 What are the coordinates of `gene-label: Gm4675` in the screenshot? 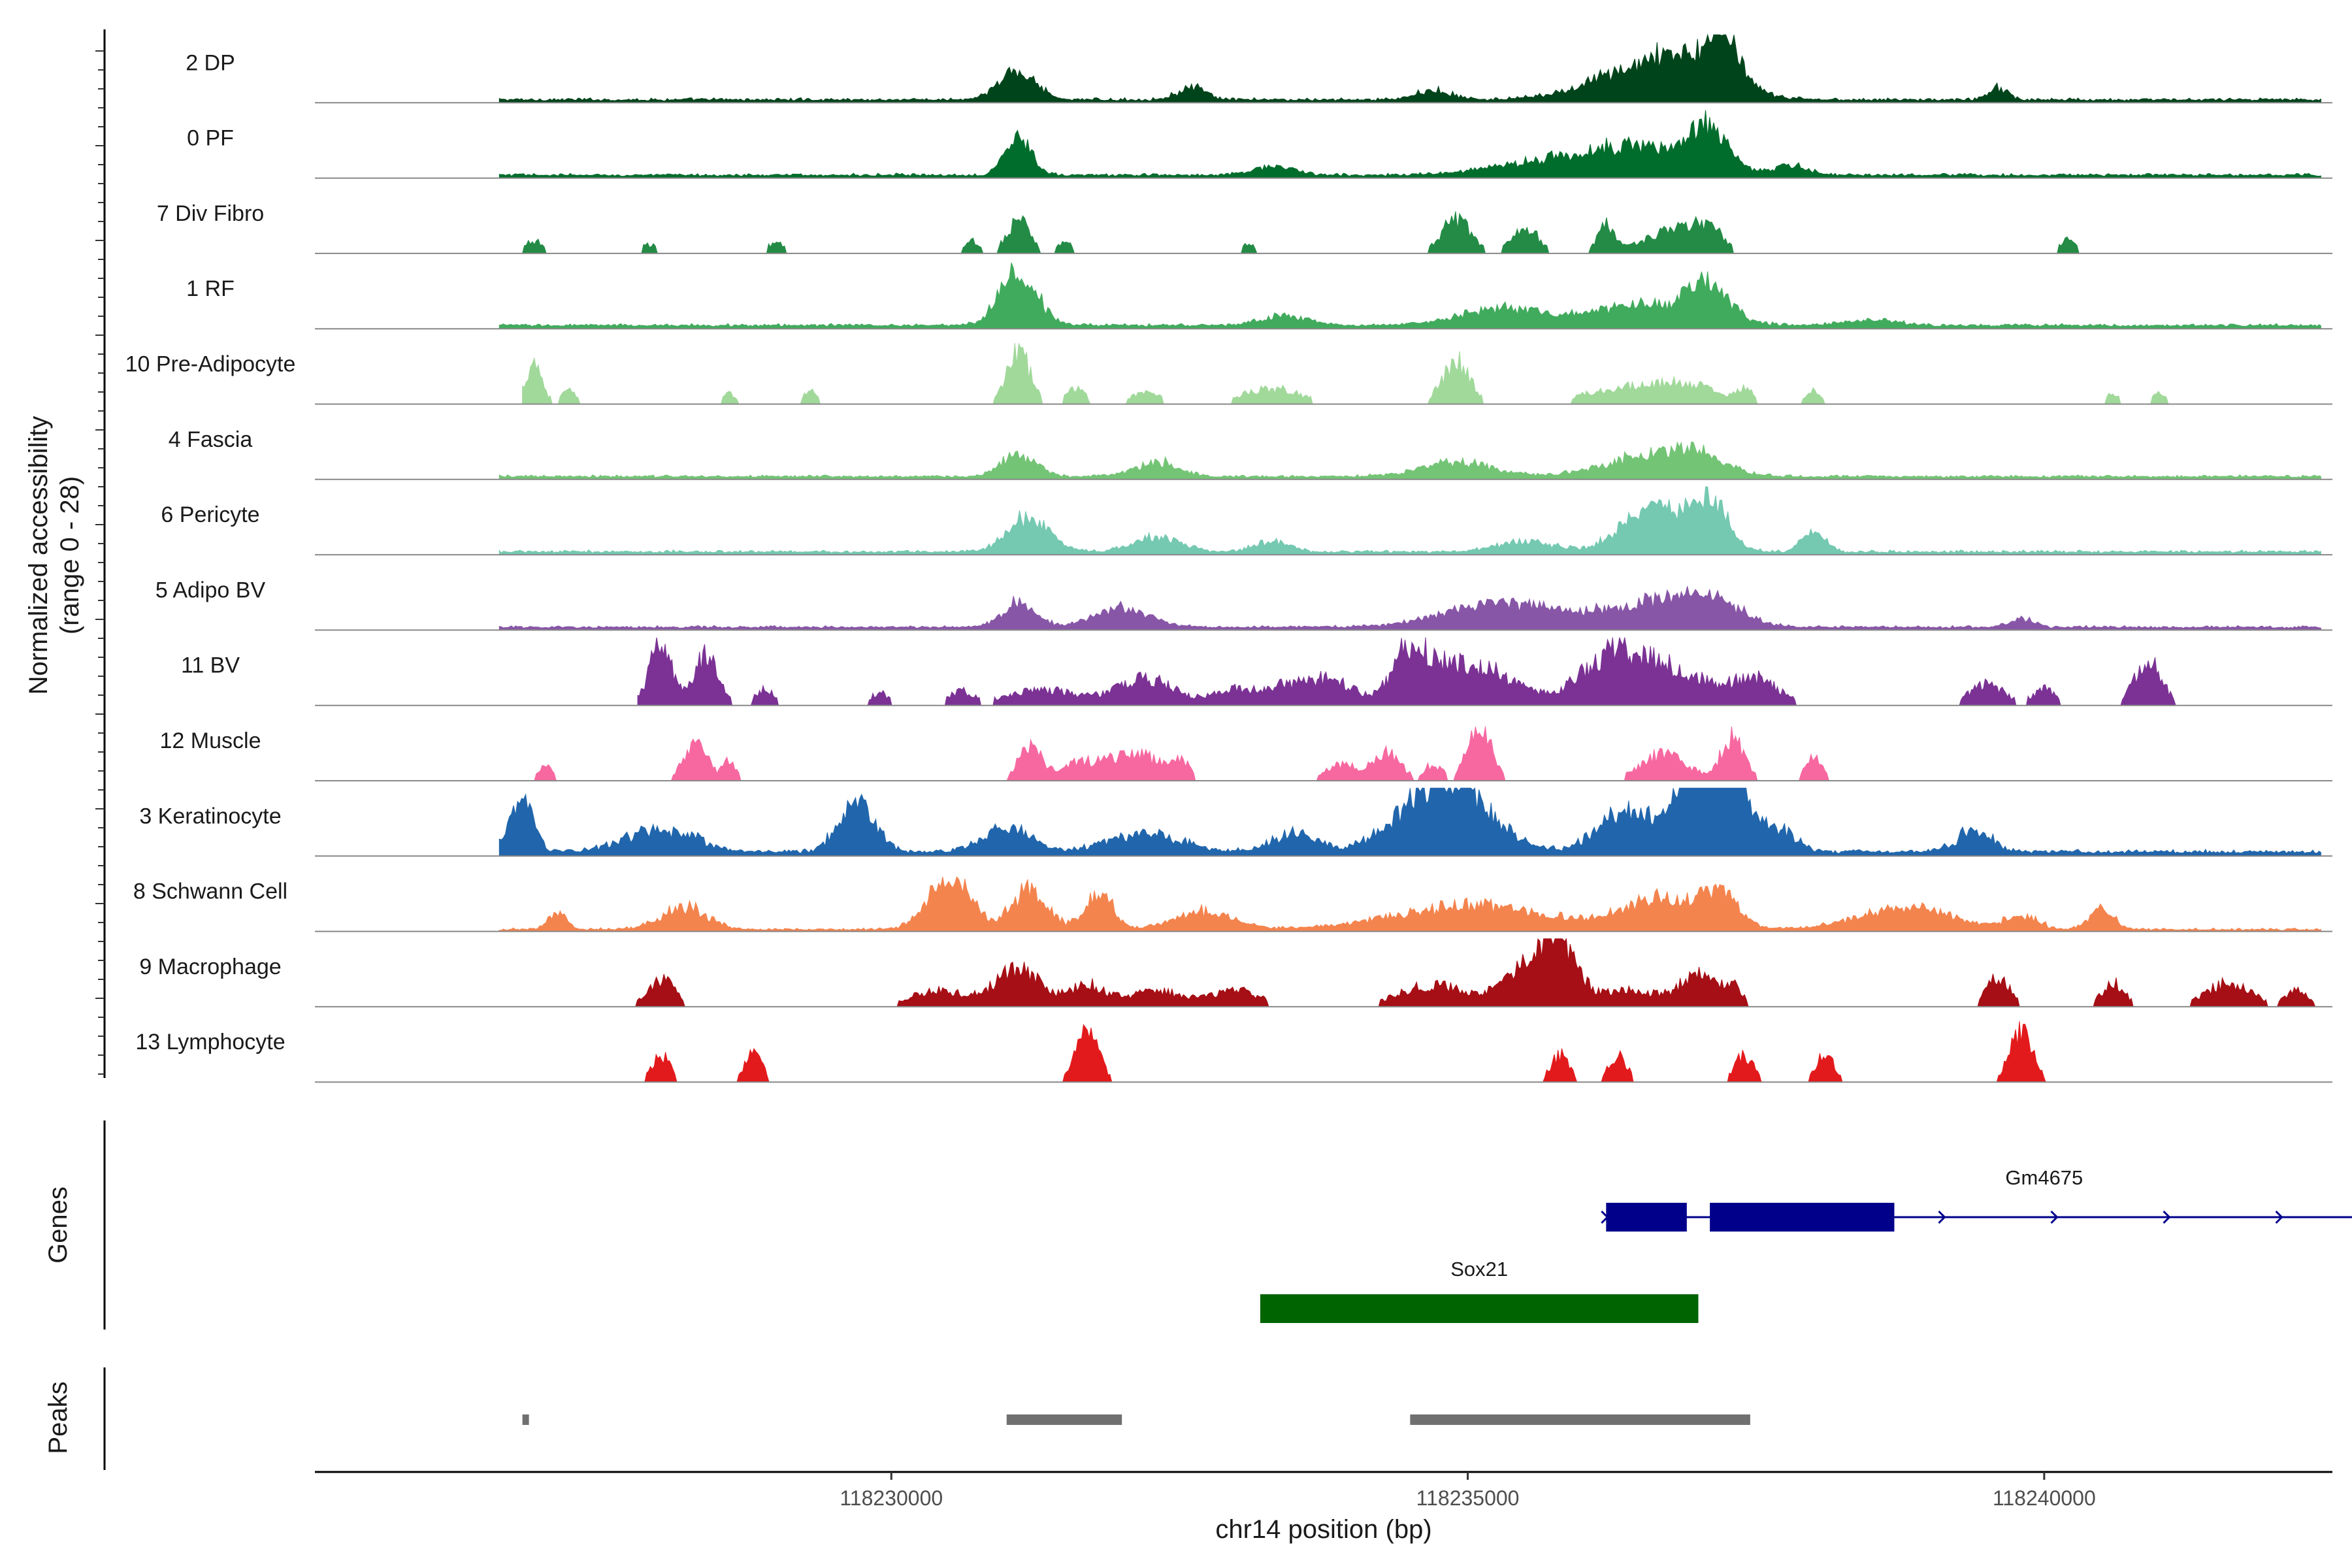 It's located at (2044, 1177).